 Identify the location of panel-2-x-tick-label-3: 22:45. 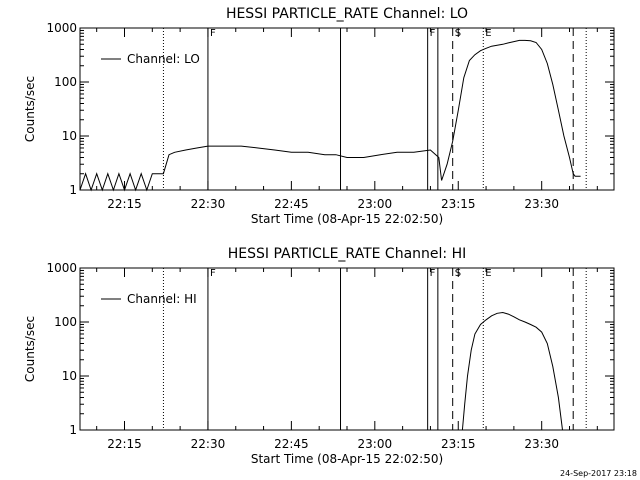
(291, 444).